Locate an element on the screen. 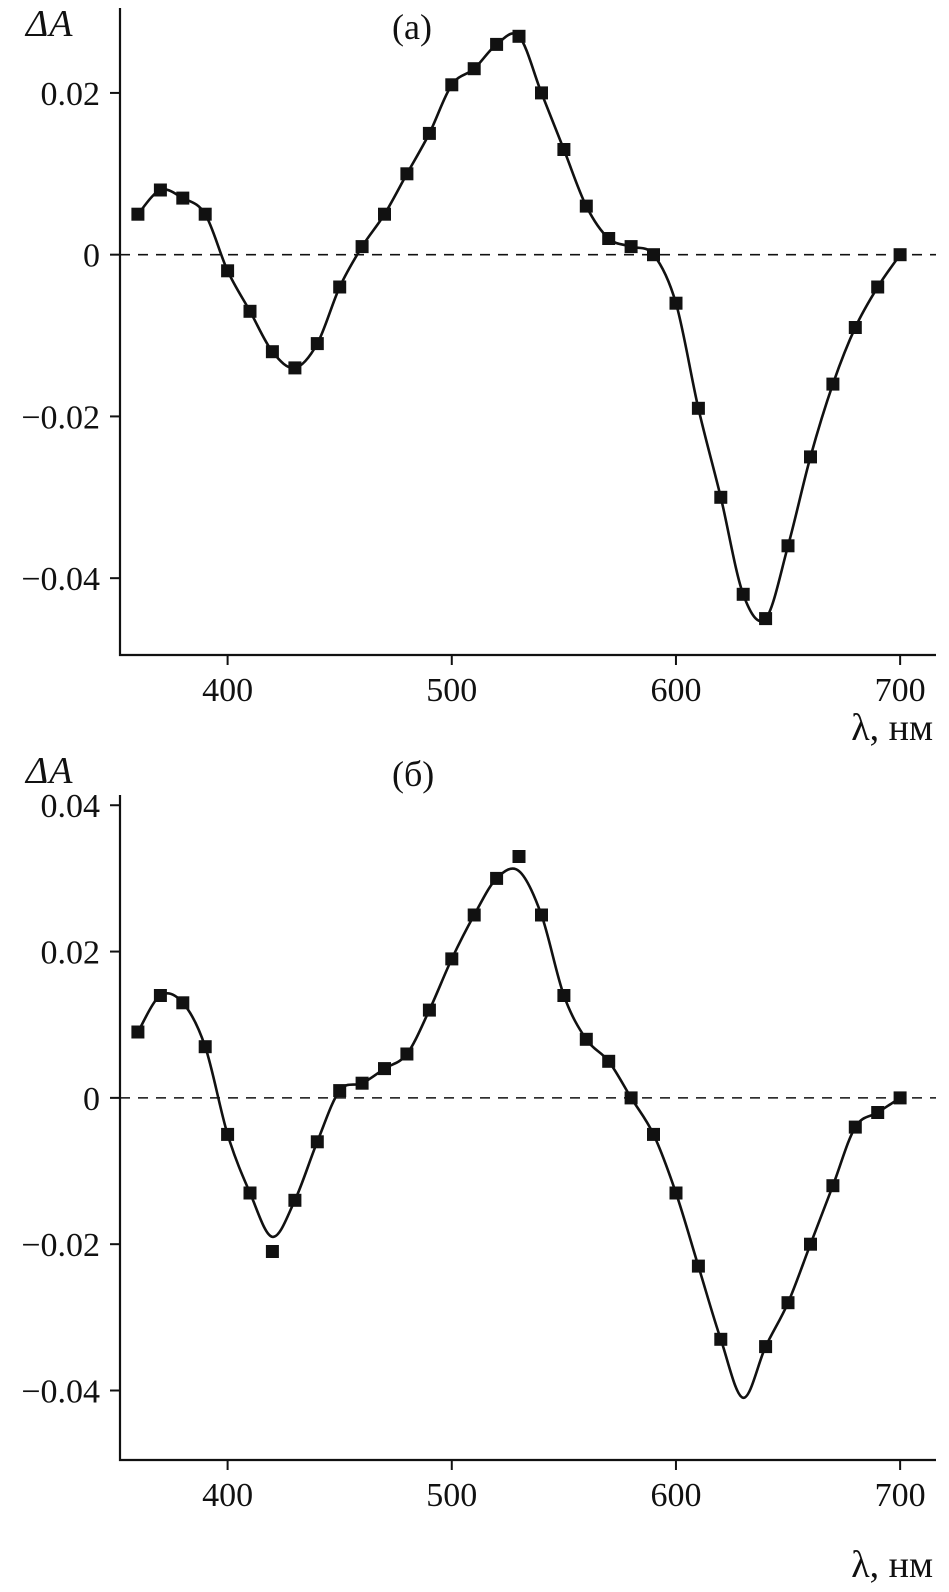  x-axis-label-b: λ, нм is located at coordinates (892, 1565).